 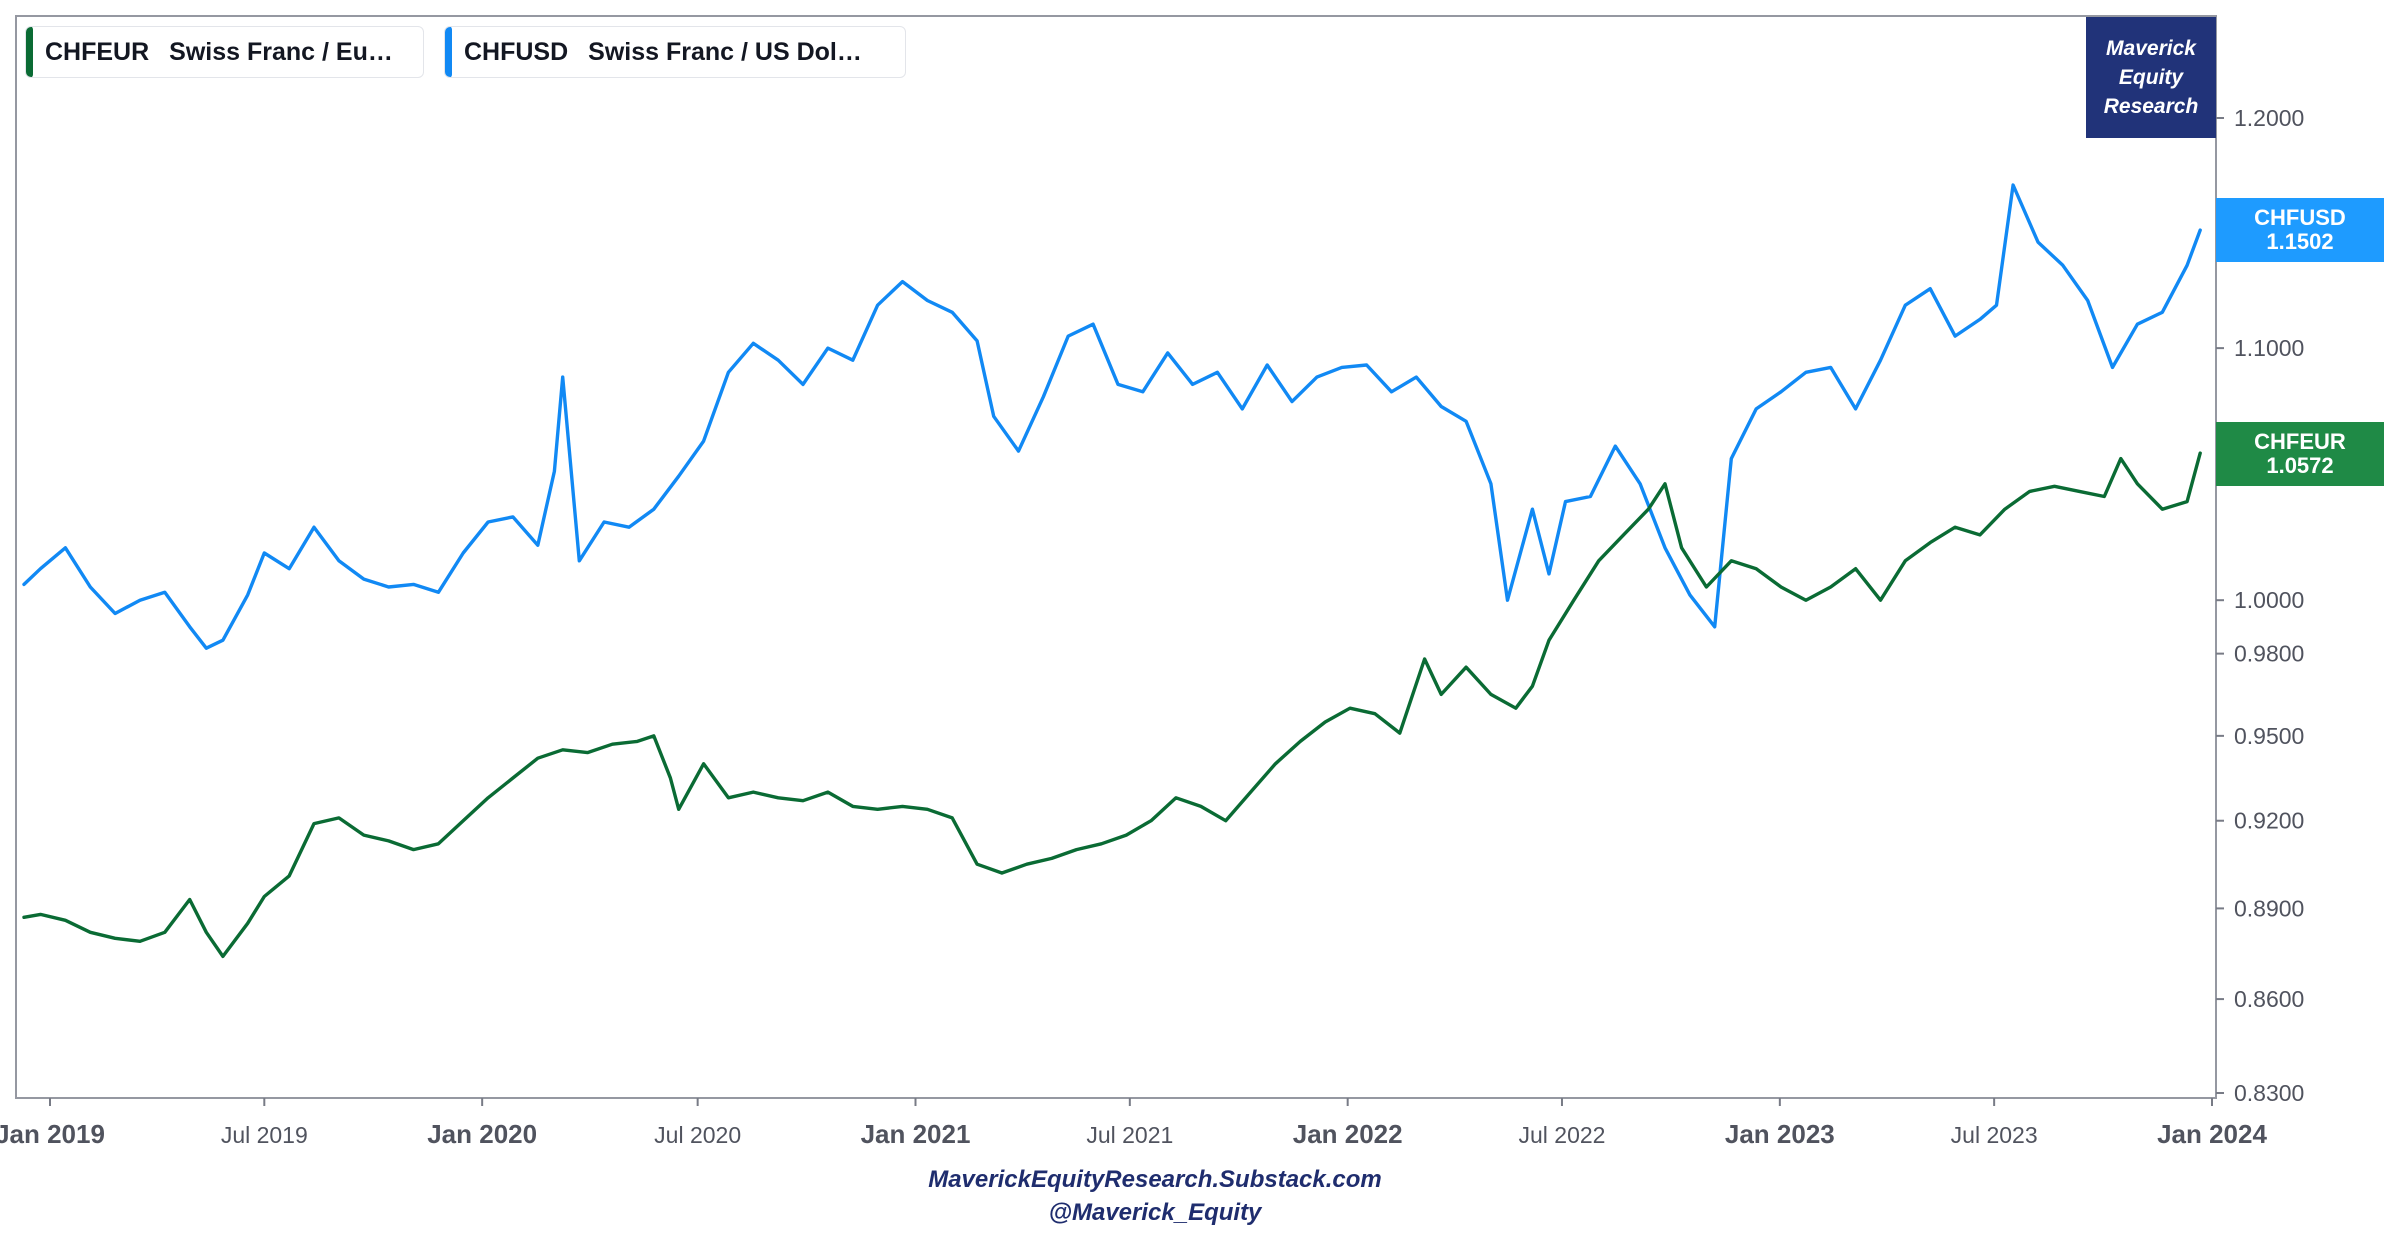 What do you see at coordinates (29, 52) in the screenshot?
I see `legend-swatch-chfeur` at bounding box center [29, 52].